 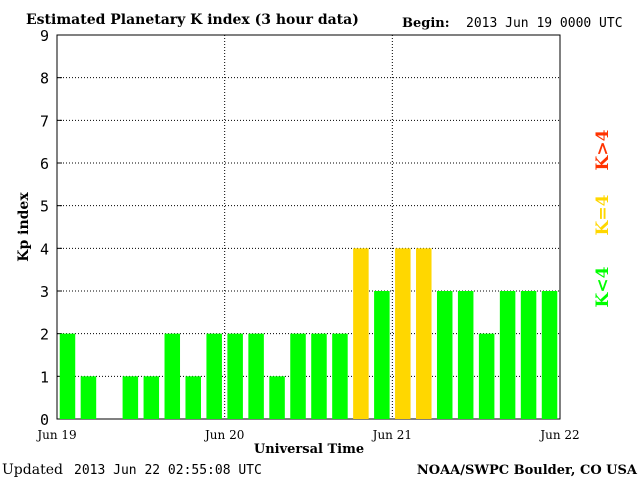 What do you see at coordinates (603, 149) in the screenshot?
I see `legend-above-4: K>4` at bounding box center [603, 149].